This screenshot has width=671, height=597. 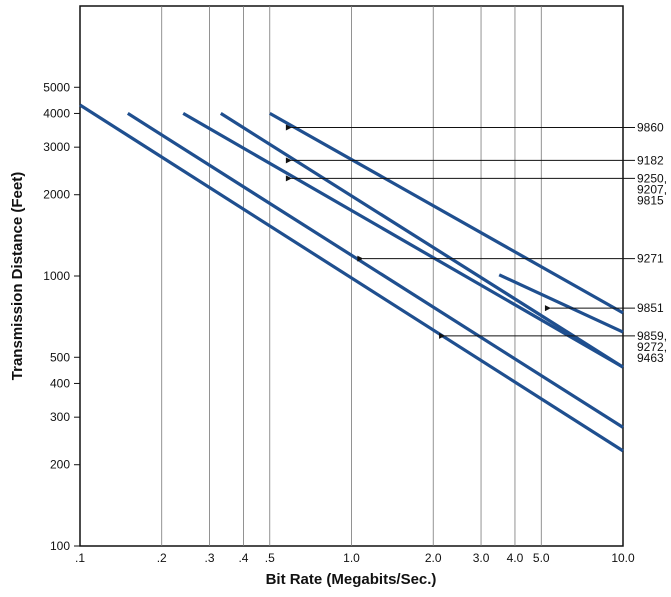 I want to click on x-tick-label: .2, so click(x=162, y=558).